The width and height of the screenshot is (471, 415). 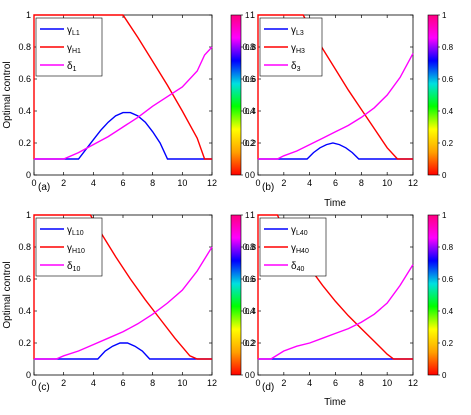 What do you see at coordinates (268, 187) in the screenshot?
I see `panel-label: (b)` at bounding box center [268, 187].